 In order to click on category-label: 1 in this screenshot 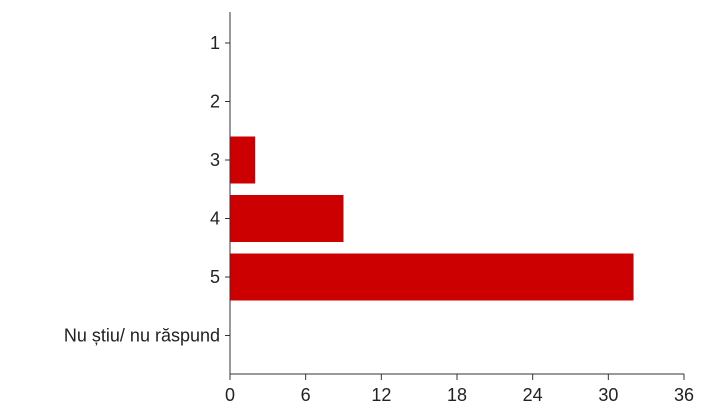, I will do `click(215, 43)`.